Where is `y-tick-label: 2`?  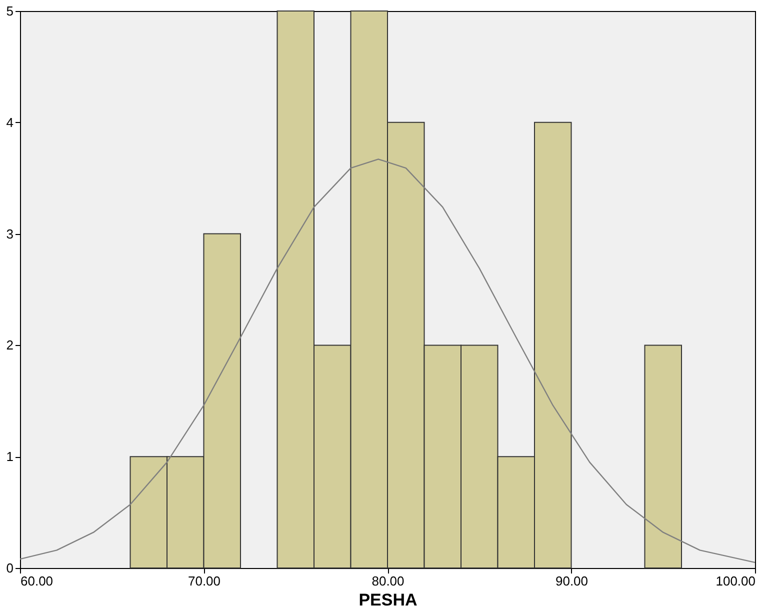
y-tick-label: 2 is located at coordinates (10, 345).